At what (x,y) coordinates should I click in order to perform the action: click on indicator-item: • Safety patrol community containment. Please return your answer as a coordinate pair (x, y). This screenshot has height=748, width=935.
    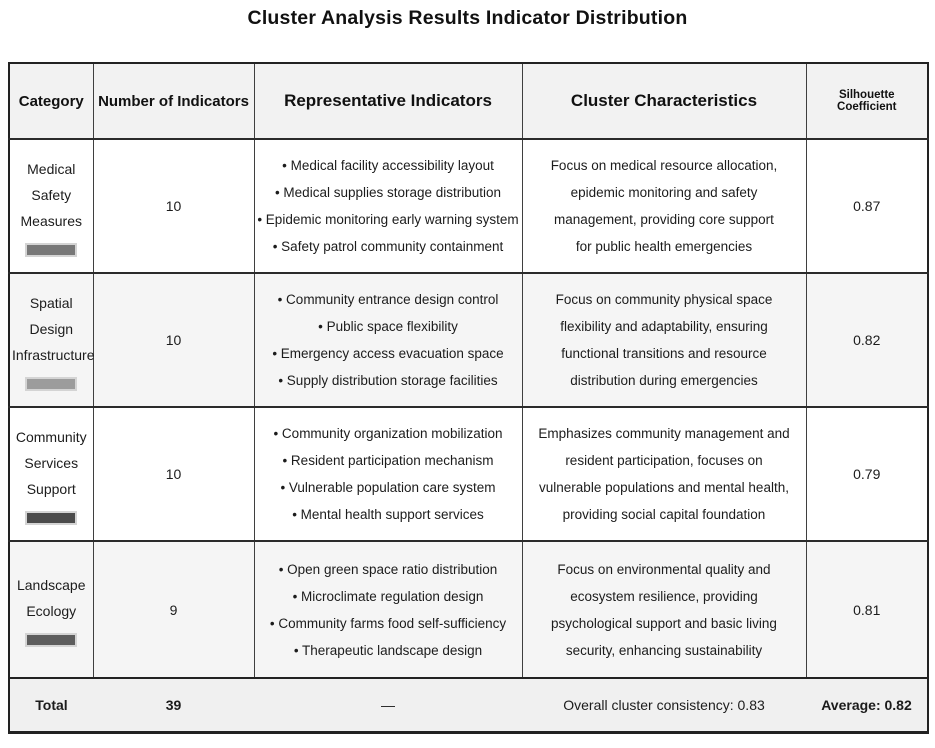
    Looking at the image, I should click on (388, 246).